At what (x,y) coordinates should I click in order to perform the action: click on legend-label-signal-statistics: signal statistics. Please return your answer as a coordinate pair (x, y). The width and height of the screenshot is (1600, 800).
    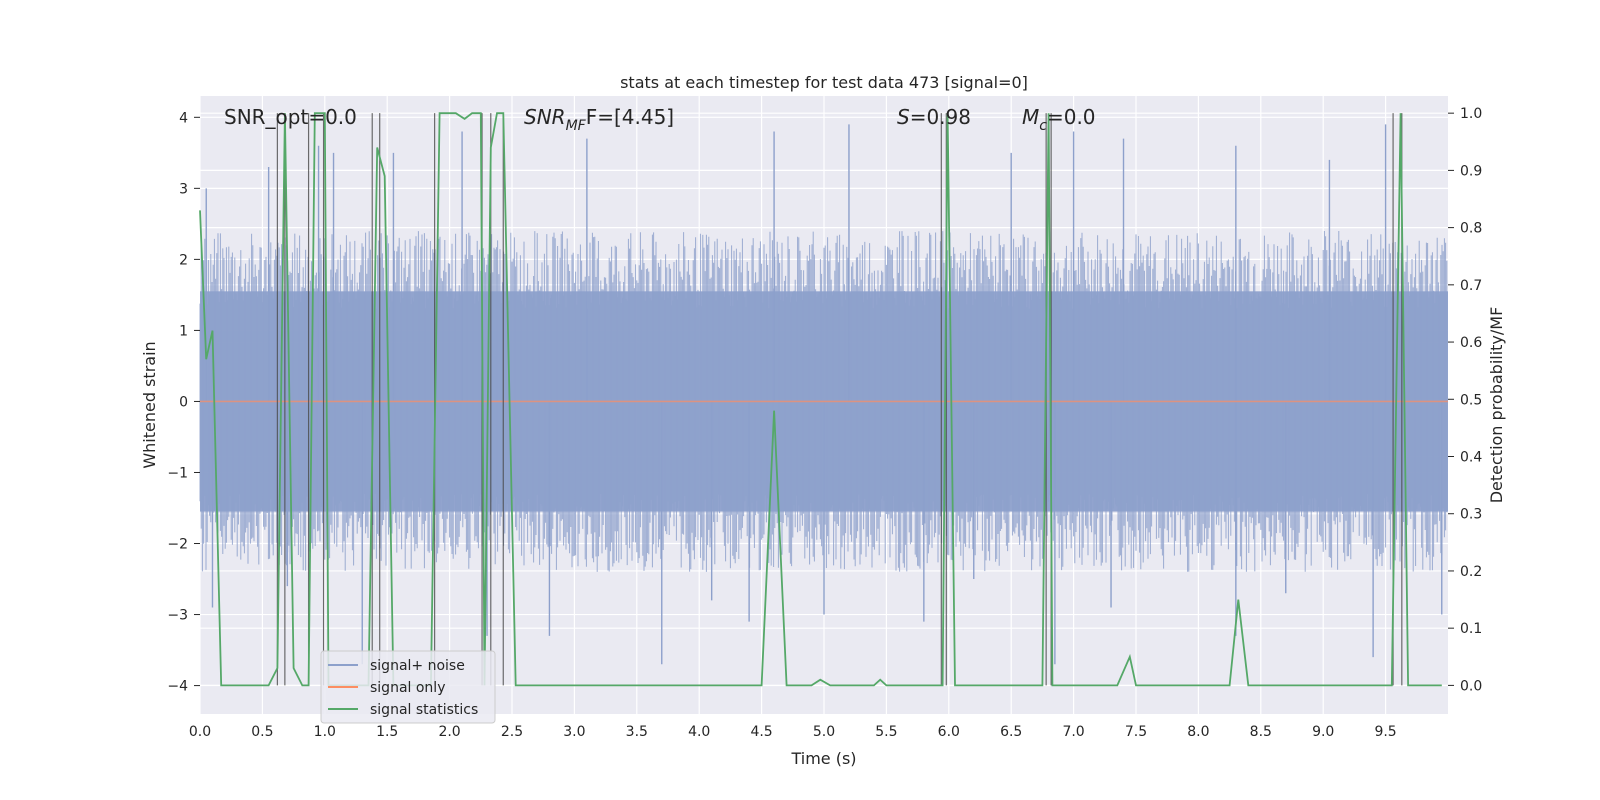
    Looking at the image, I should click on (424, 710).